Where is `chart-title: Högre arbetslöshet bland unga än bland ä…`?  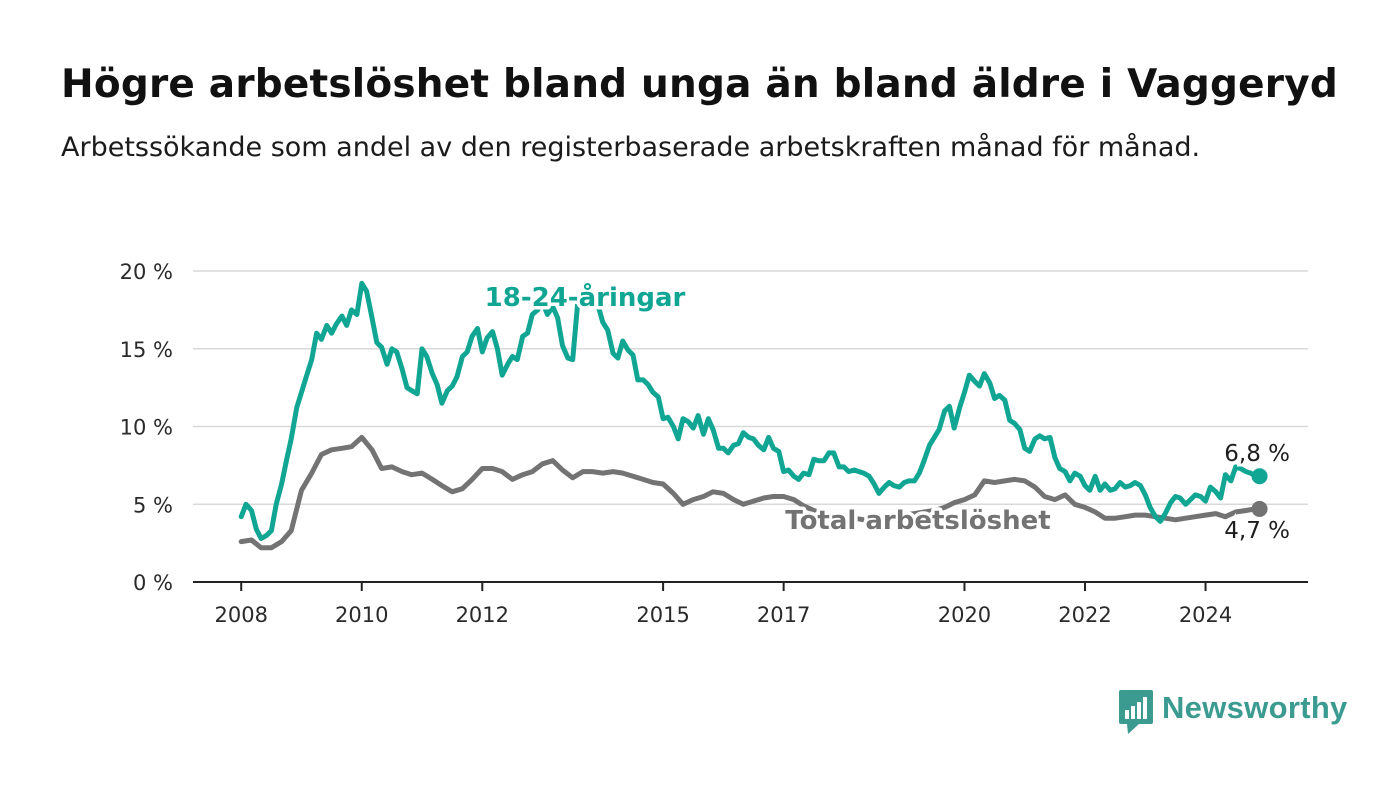 chart-title: Högre arbetslöshet bland unga än bland ä… is located at coordinates (699, 84).